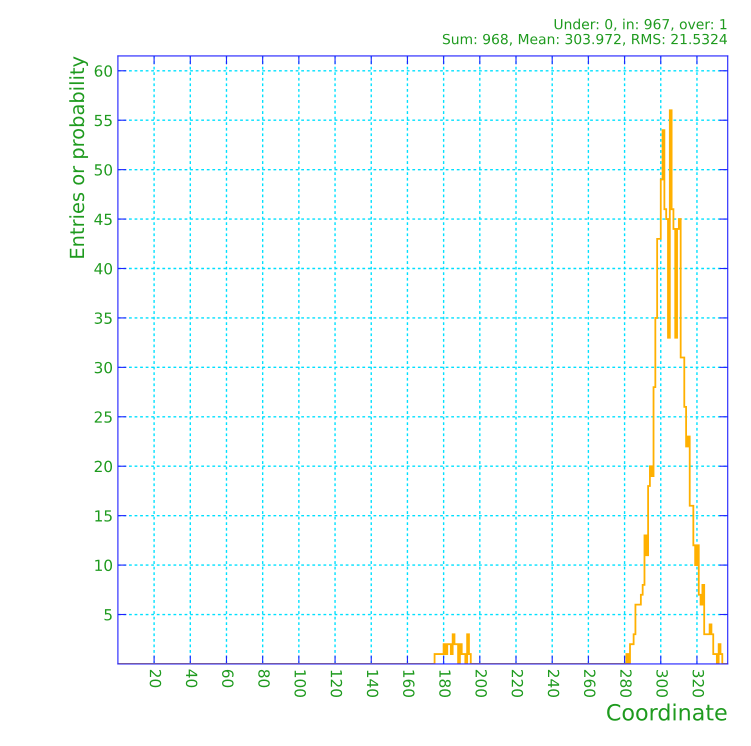 The width and height of the screenshot is (751, 746). Describe the element at coordinates (626, 683) in the screenshot. I see `x-tick-label: 280` at that location.